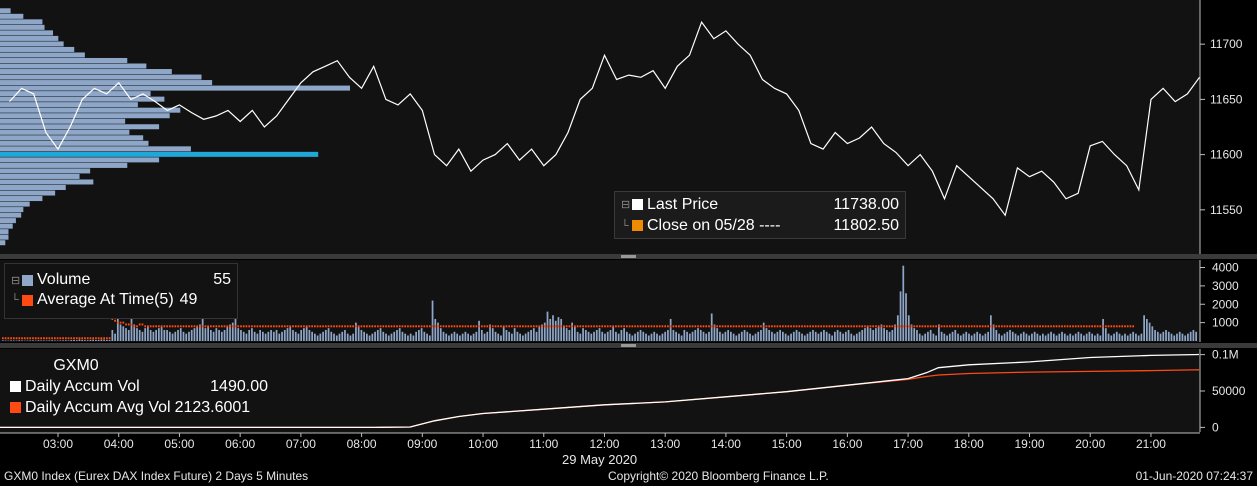  Describe the element at coordinates (600, 459) in the screenshot. I see `date-label: 29 May 2020` at that location.